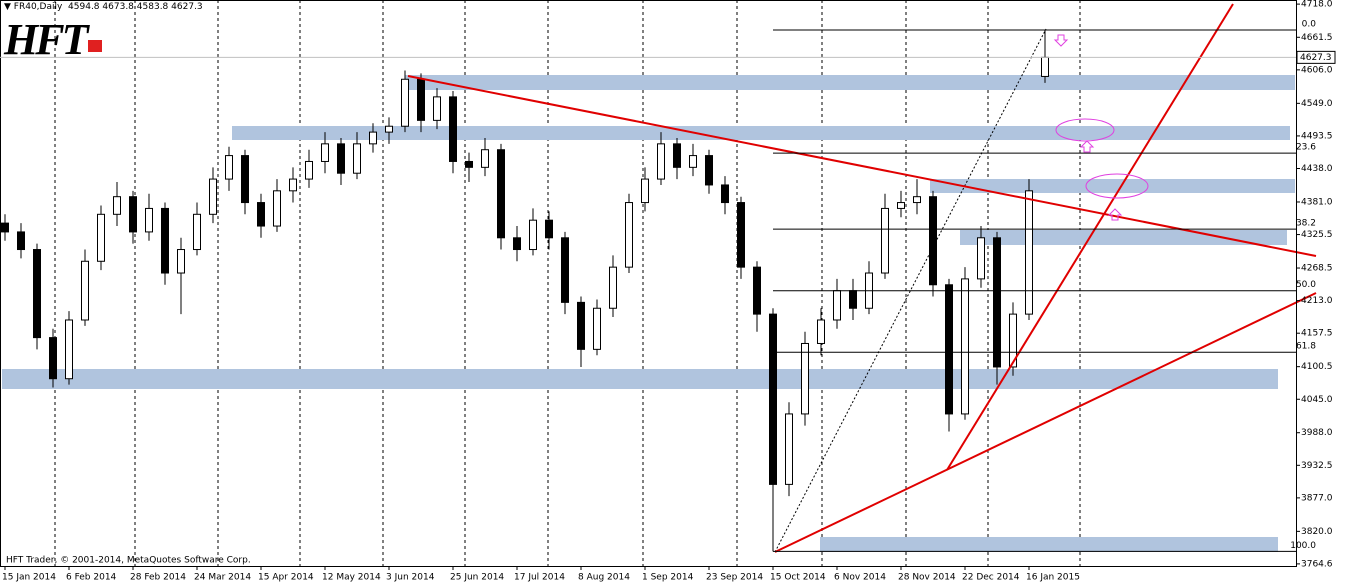 This screenshot has height=586, width=1358. I want to click on y-tick-label: 4100.5, so click(1317, 367).